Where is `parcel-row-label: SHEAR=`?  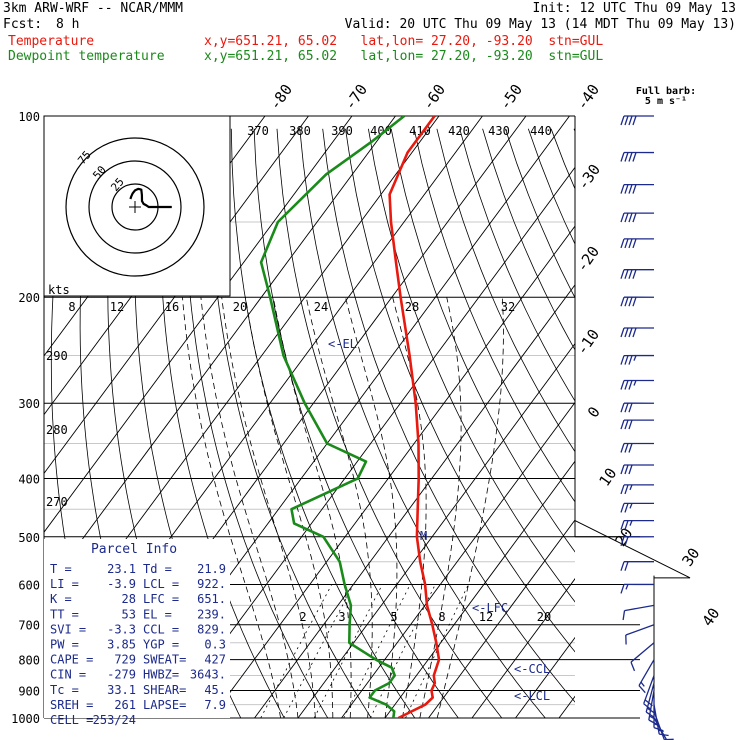 parcel-row-label: SHEAR= is located at coordinates (164, 690).